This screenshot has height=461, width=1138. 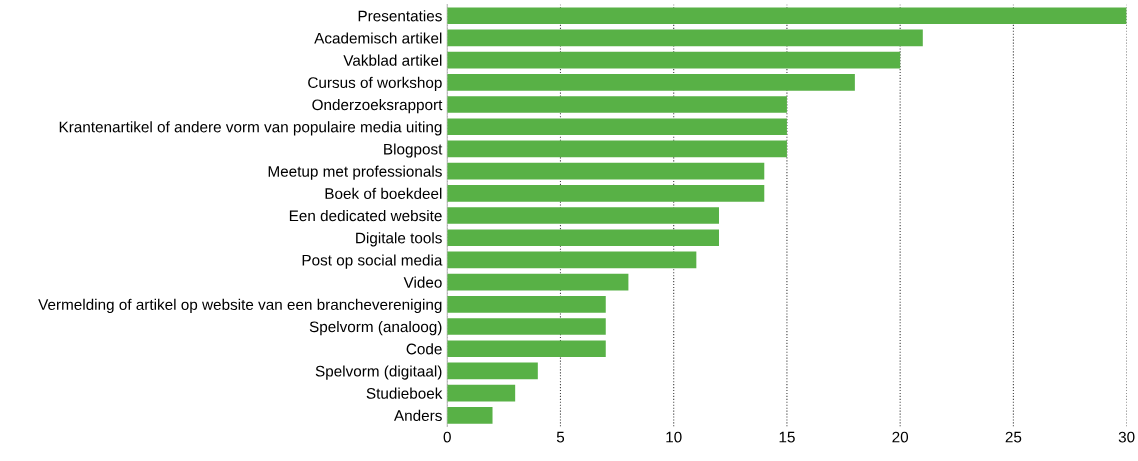 I want to click on y-tick-label: Blogpost, so click(x=413, y=150).